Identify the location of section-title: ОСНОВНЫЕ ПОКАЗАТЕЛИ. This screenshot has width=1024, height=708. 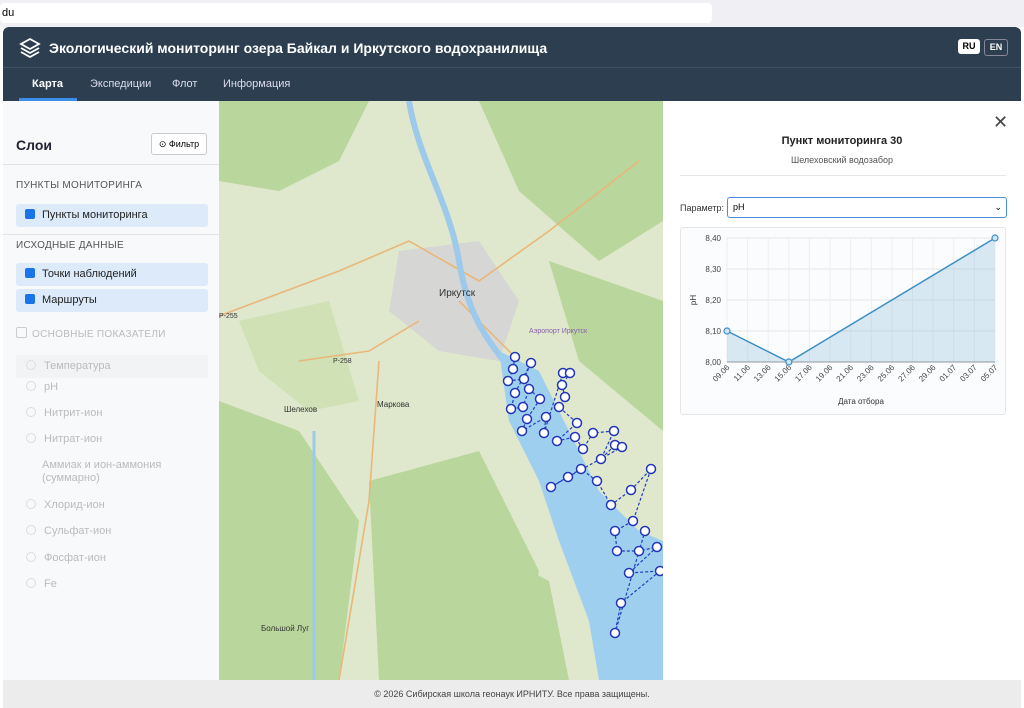
(99, 334).